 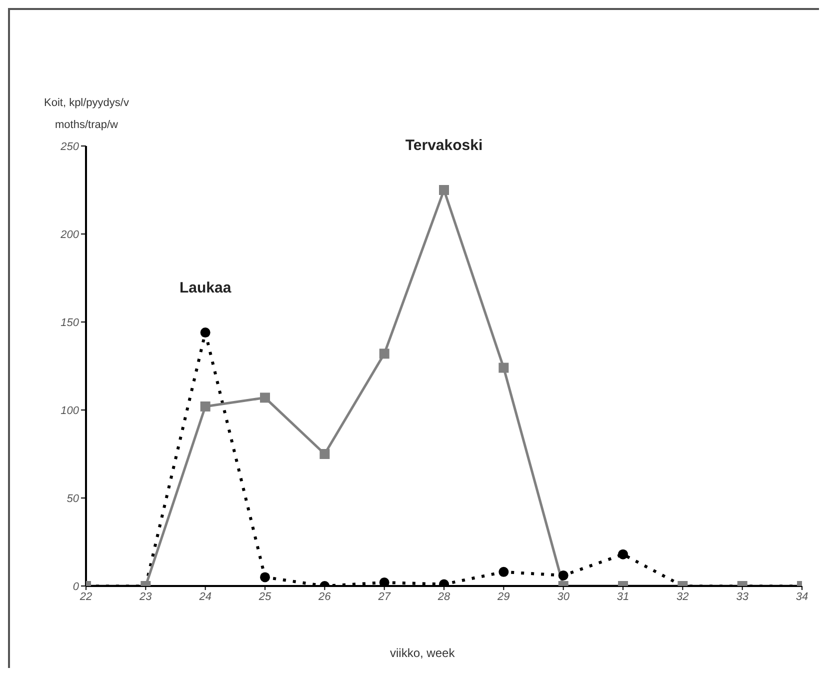 I want to click on text: Laukaa, so click(x=205, y=288).